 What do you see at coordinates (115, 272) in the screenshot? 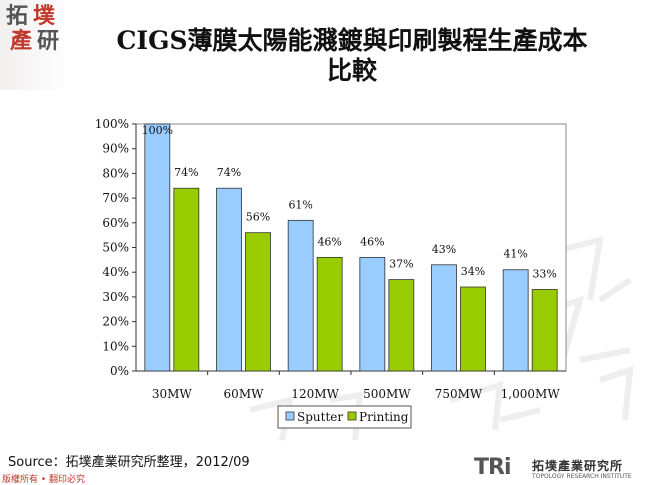
I see `y-tick-label: 40%` at bounding box center [115, 272].